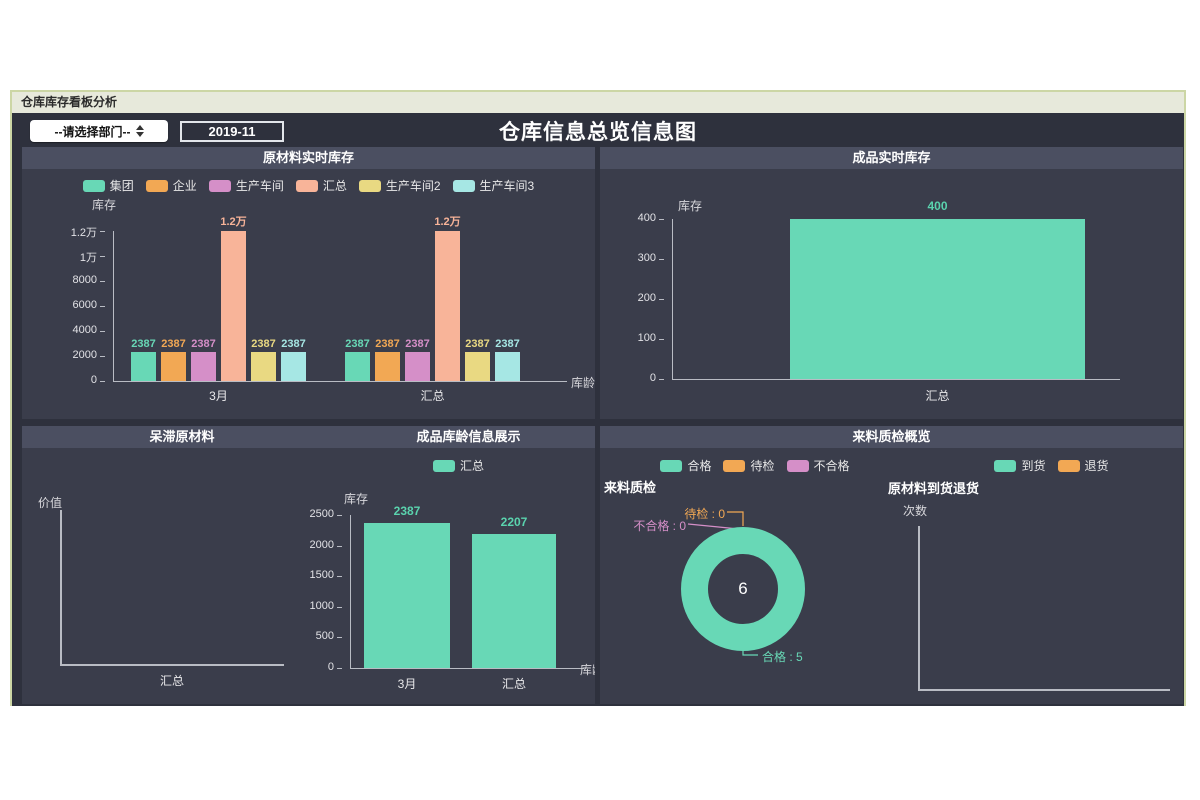  Describe the element at coordinates (306, 514) in the screenshot. I see `y-tick: 2500` at that location.